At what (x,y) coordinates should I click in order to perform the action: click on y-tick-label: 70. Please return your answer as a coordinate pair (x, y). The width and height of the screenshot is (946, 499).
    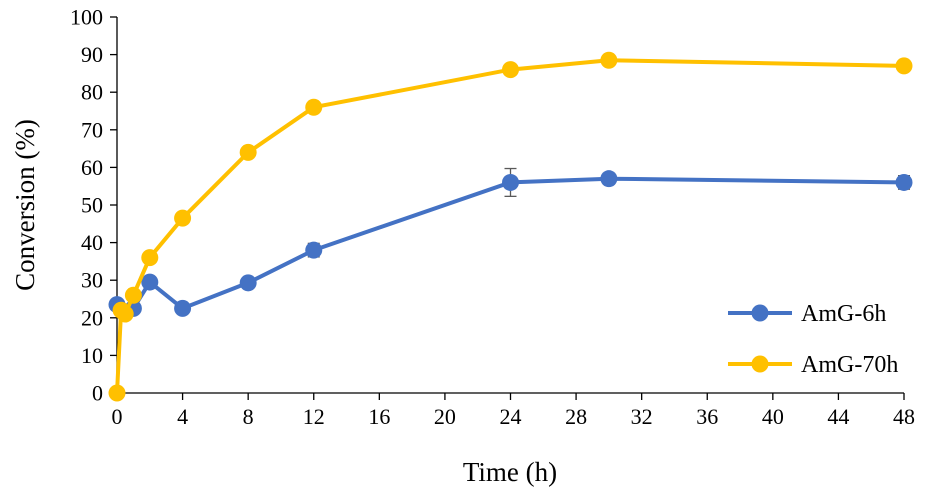
    Looking at the image, I should click on (92, 129).